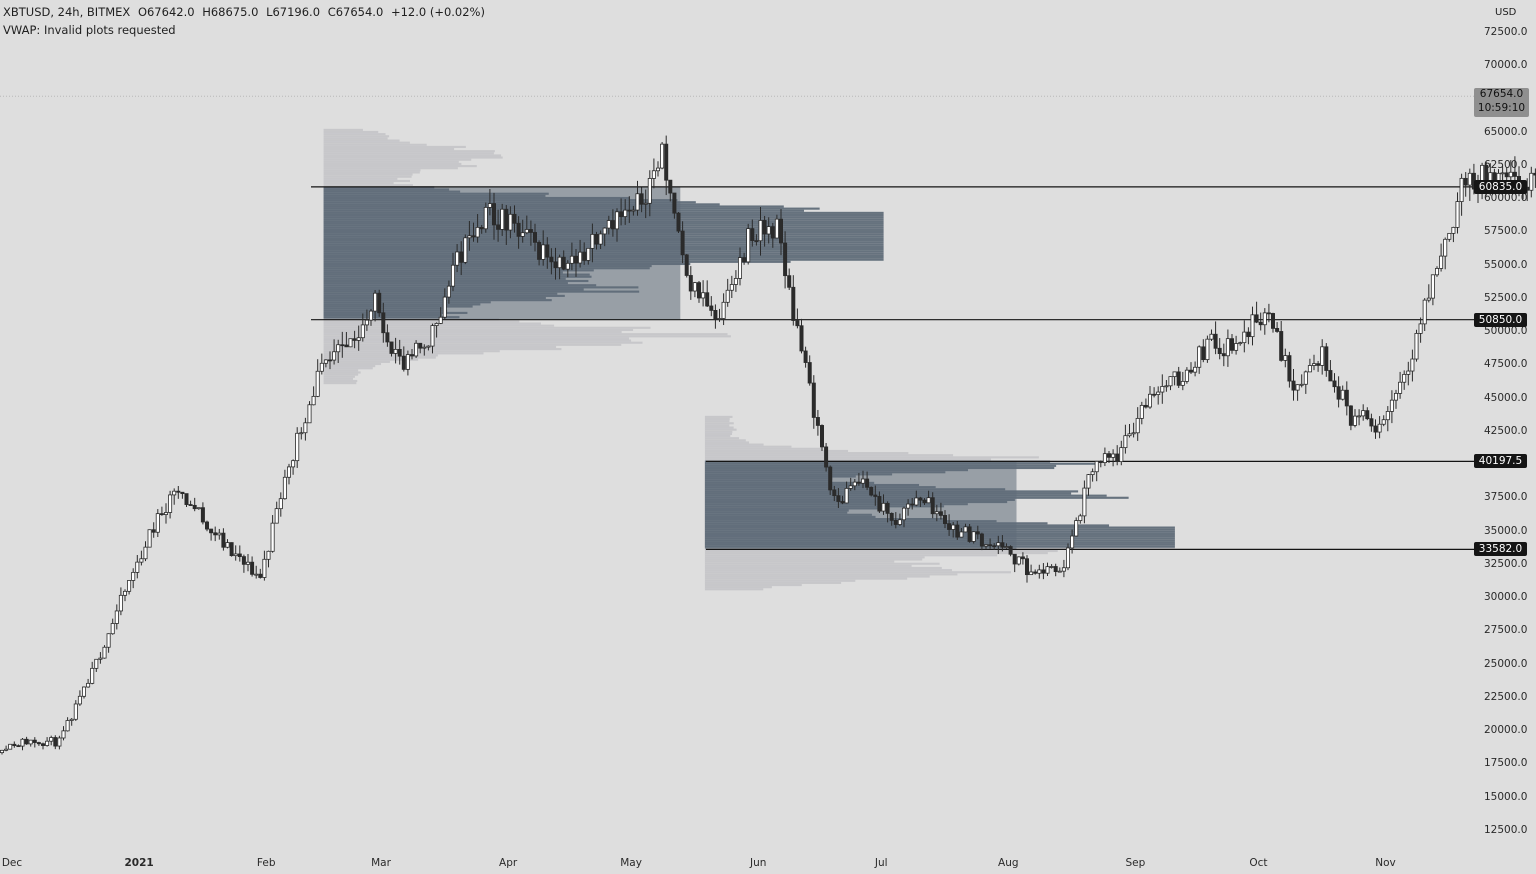  Describe the element at coordinates (1506, 497) in the screenshot. I see `price-tick-label: 37500.0` at that location.